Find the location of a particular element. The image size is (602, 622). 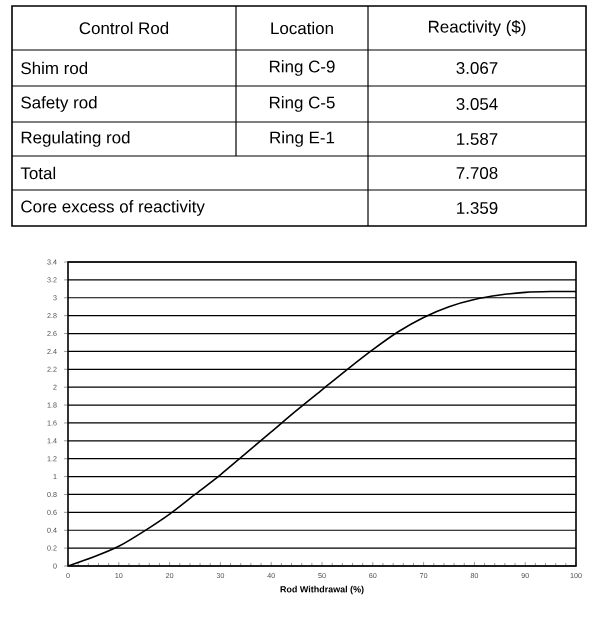

text: Total is located at coordinates (38, 173).